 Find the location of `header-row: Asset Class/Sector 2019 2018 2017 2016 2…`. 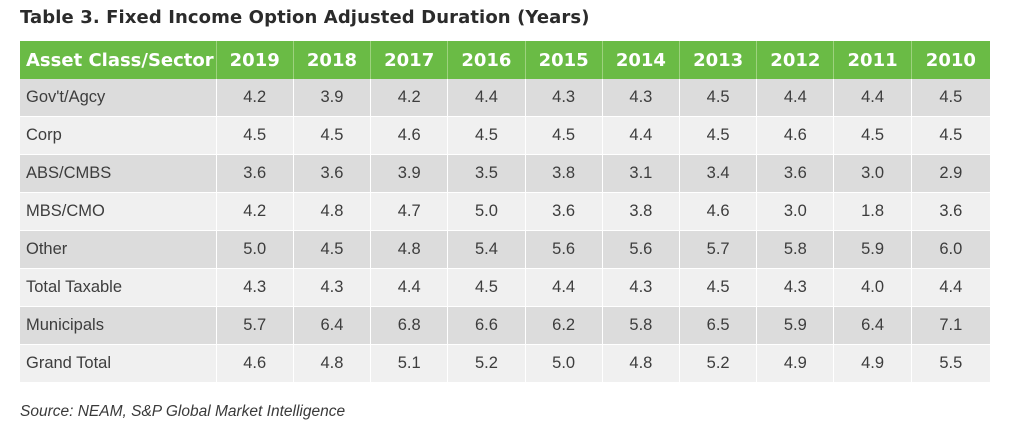

header-row: Asset Class/Sector 2019 2018 2017 2016 2… is located at coordinates (505, 60).